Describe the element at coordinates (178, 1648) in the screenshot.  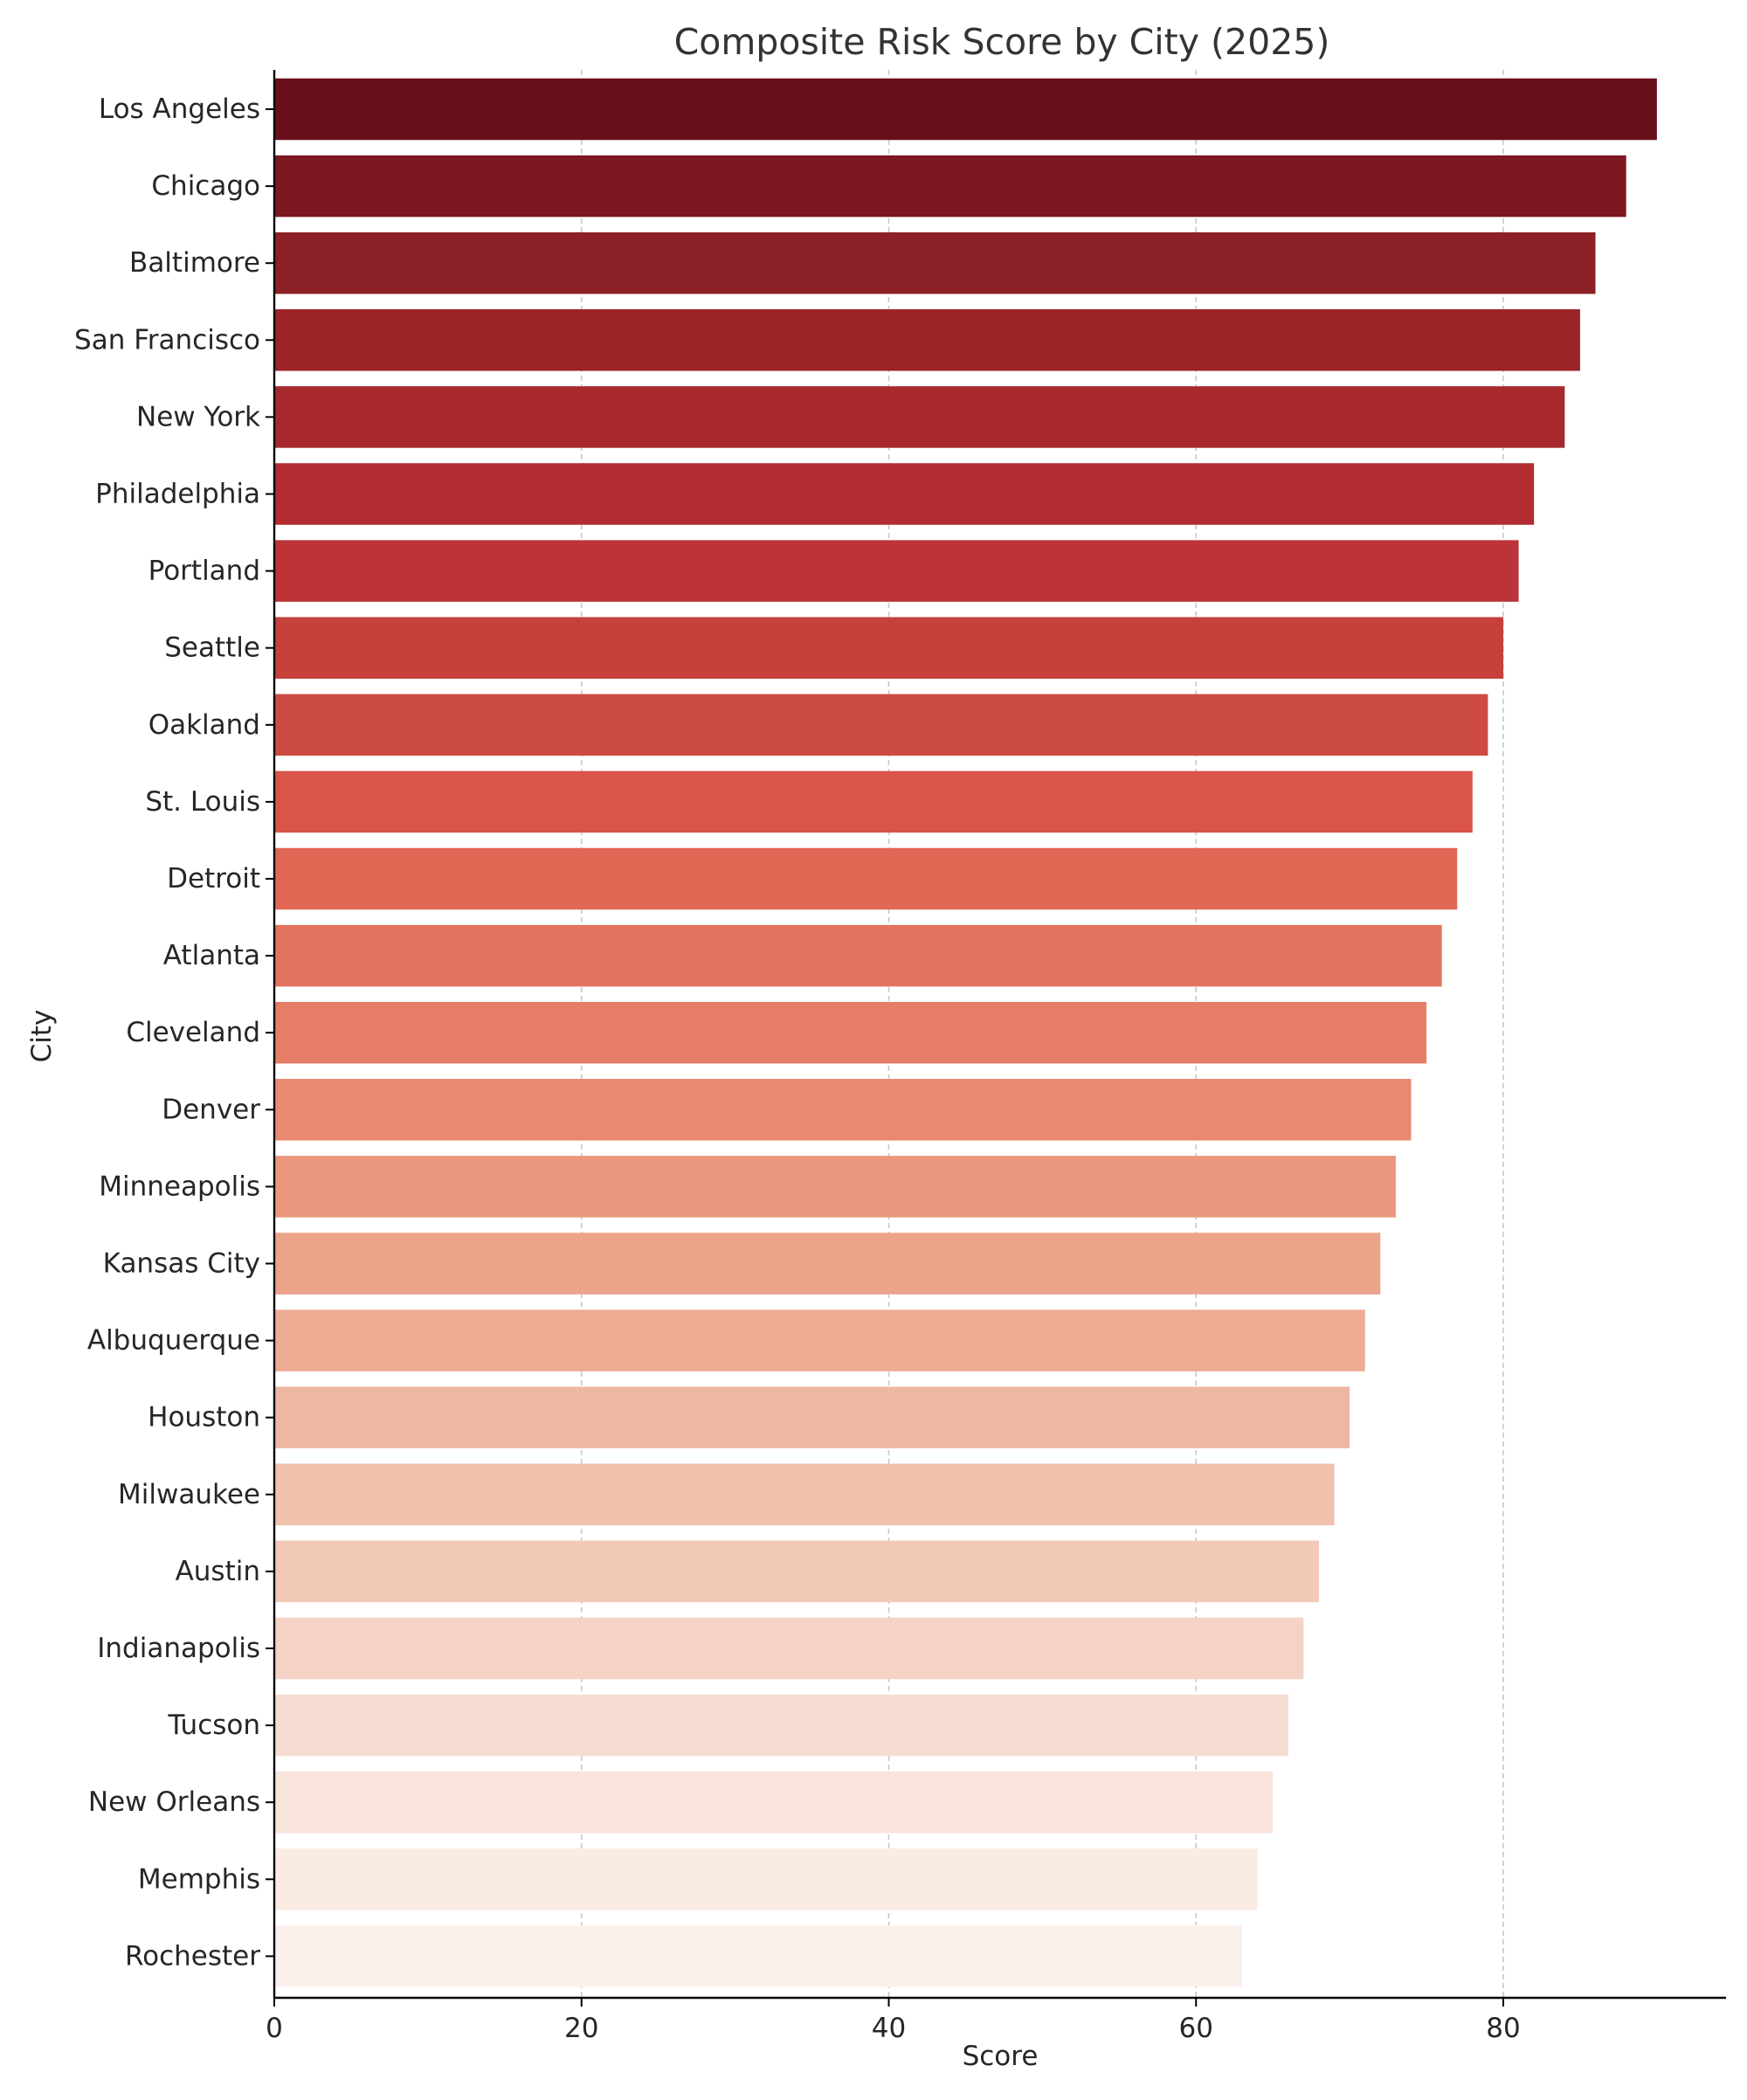
I see `y-tick-label: Indianapolis` at that location.